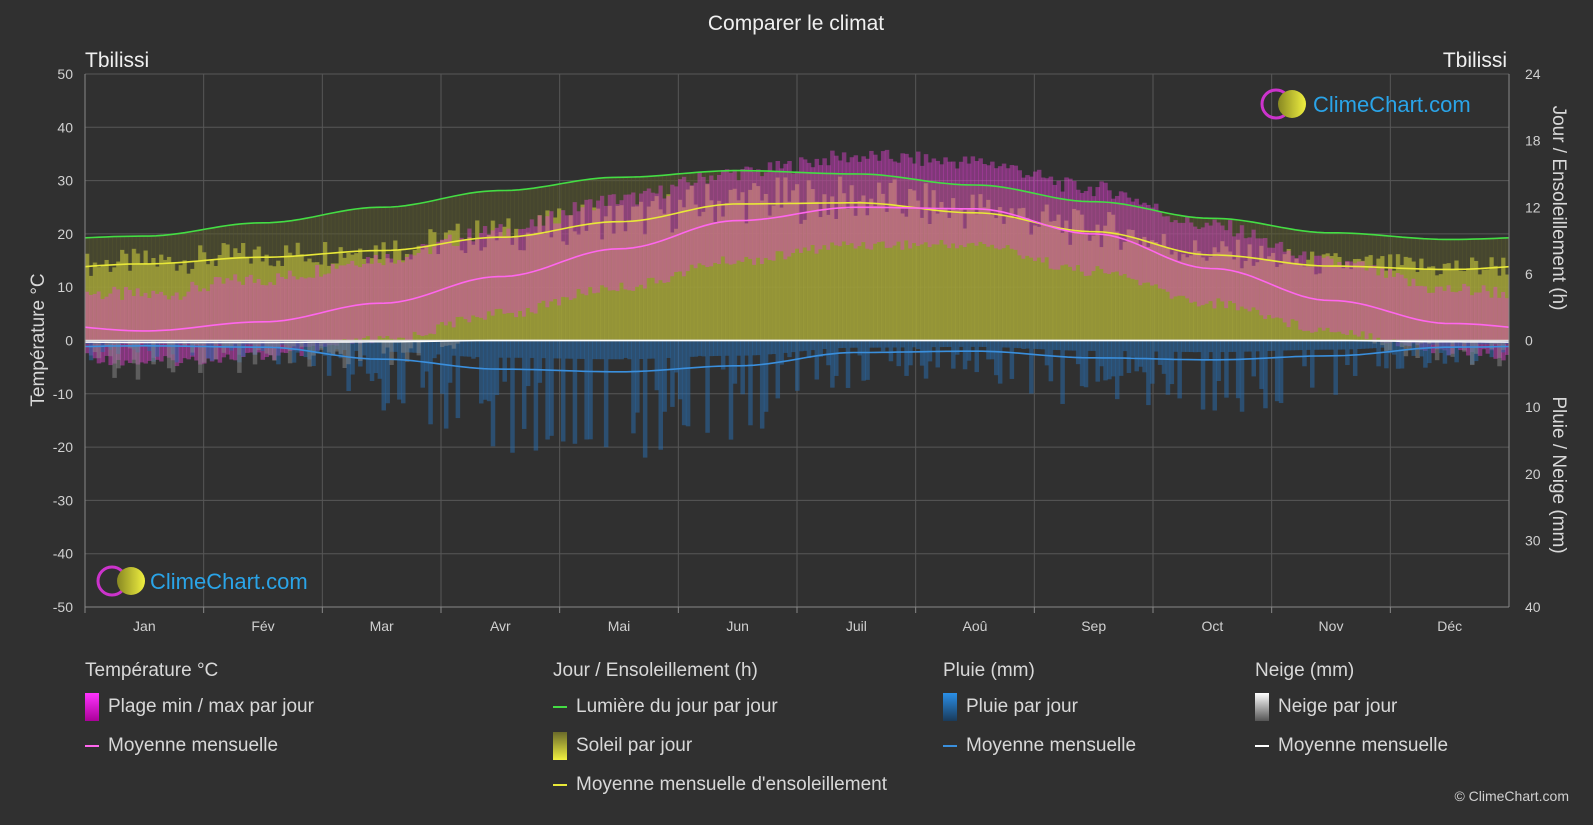 The width and height of the screenshot is (1593, 825). What do you see at coordinates (797, 359) in the screenshot?
I see `rain-mean-line` at bounding box center [797, 359].